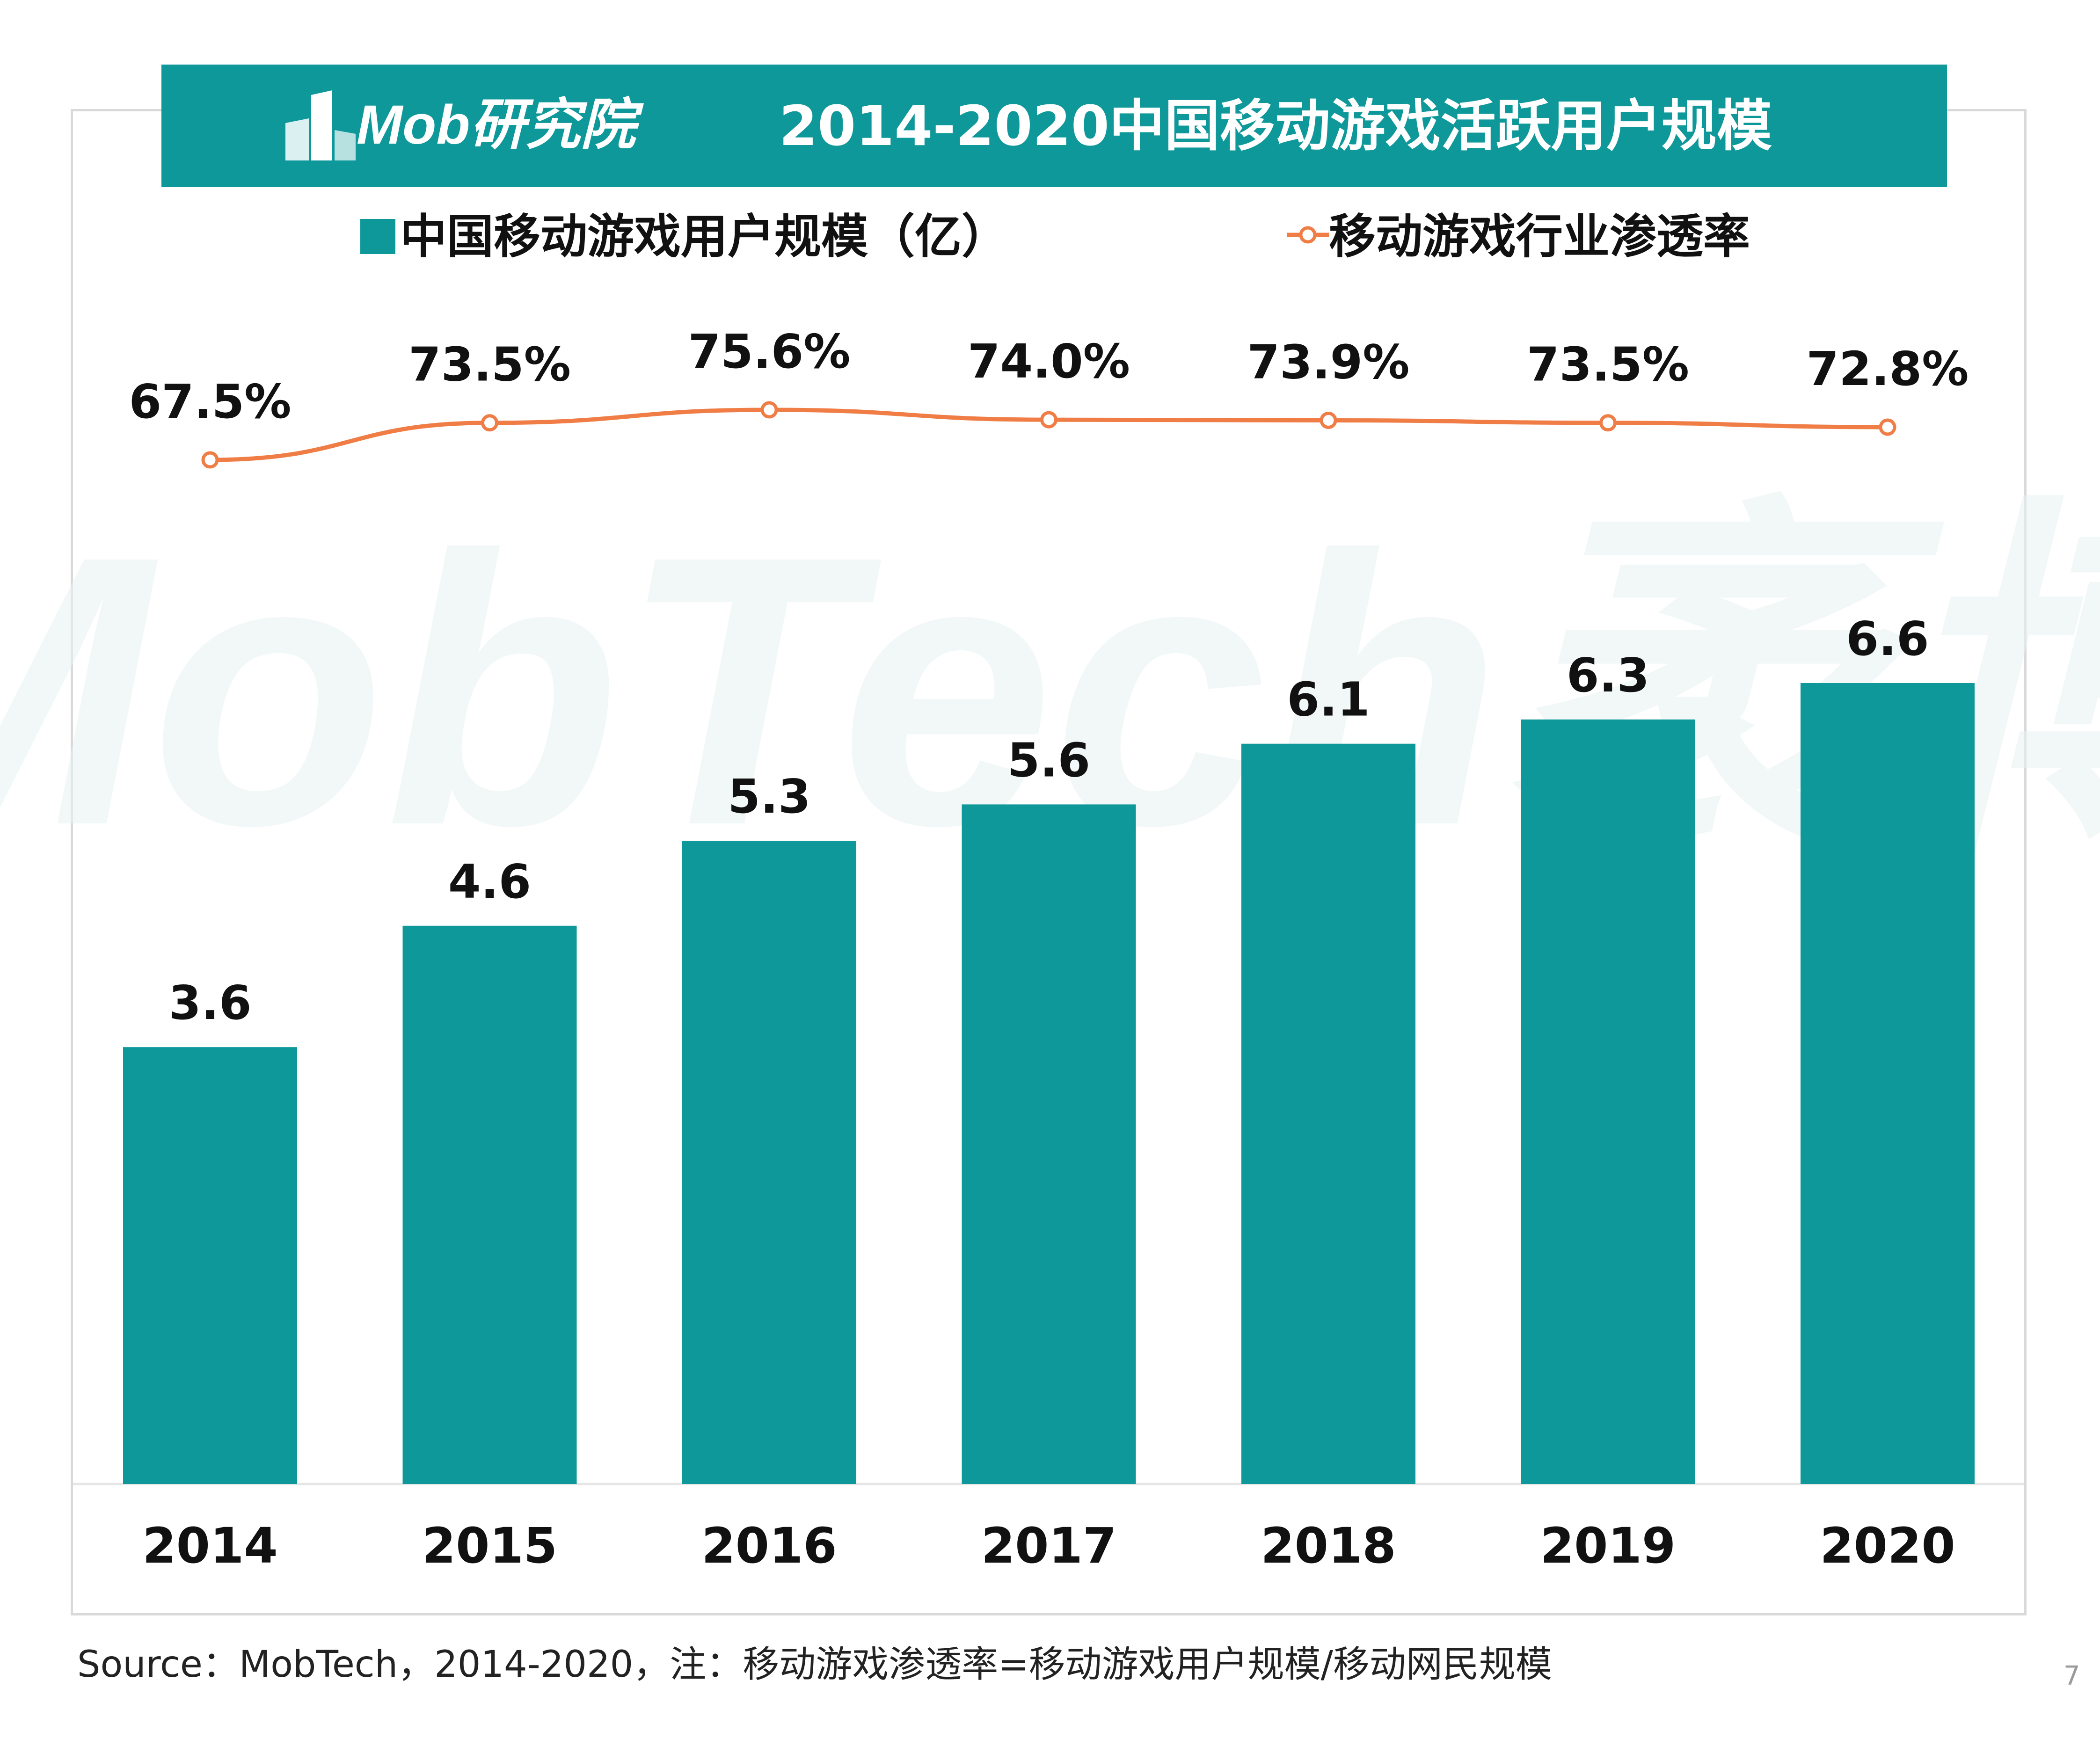 The image size is (2100, 1746). What do you see at coordinates (1049, 396) in the screenshot?
I see `line-series: 67.5% 73.5% 75.6% 74.0% 73.9% 73.5% 72.8%` at bounding box center [1049, 396].